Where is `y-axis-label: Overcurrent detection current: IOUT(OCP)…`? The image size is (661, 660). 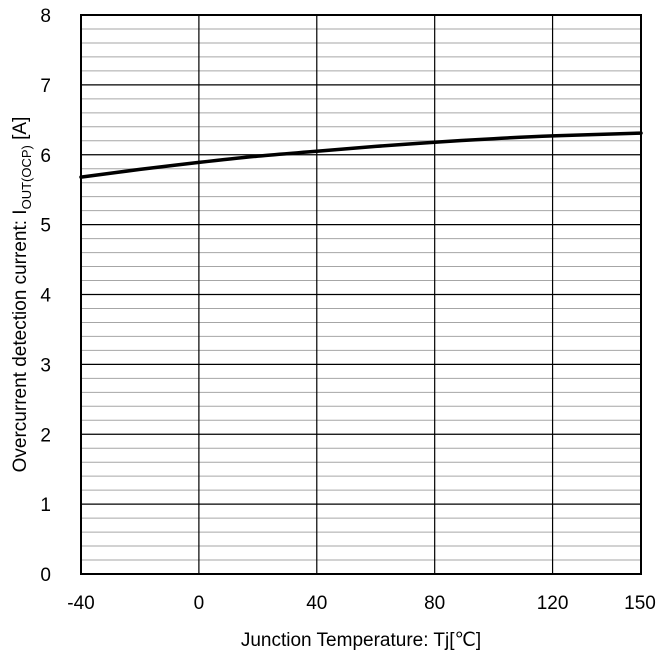
y-axis-label: Overcurrent detection current: IOUT(OCP)… is located at coordinates (22, 295).